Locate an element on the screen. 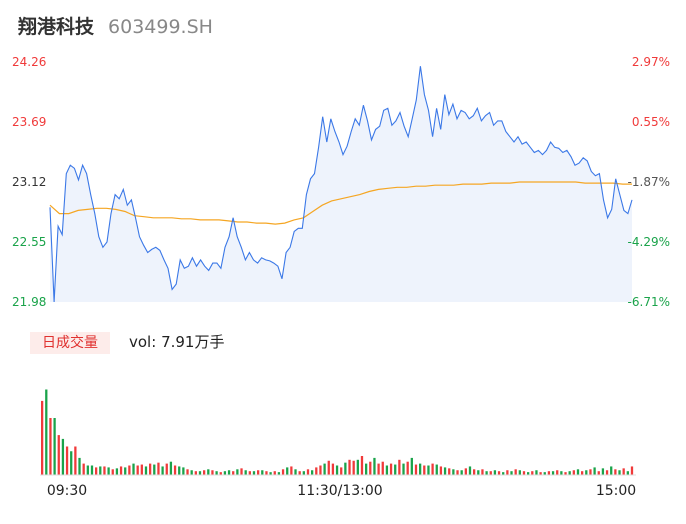 This screenshot has height=524, width=686. price-tick-label: 23.12 is located at coordinates (29, 182).